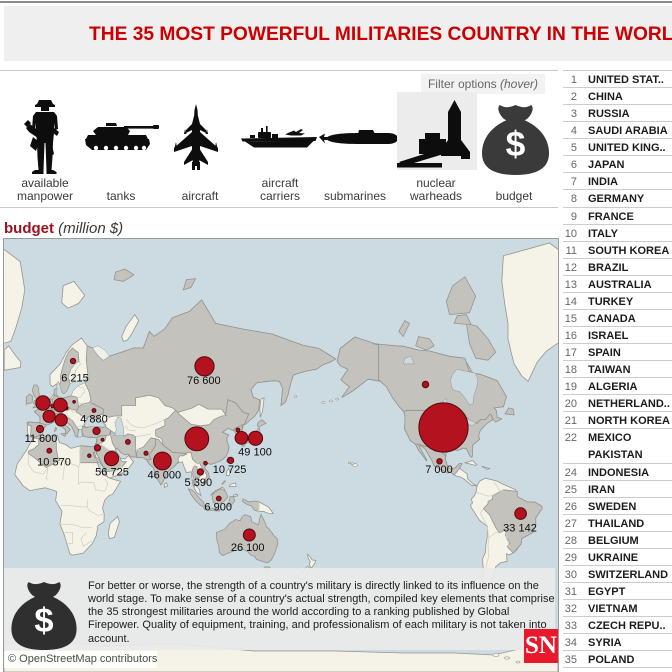 This screenshot has width=672, height=672. I want to click on svg-text: 56 725, so click(112, 472).